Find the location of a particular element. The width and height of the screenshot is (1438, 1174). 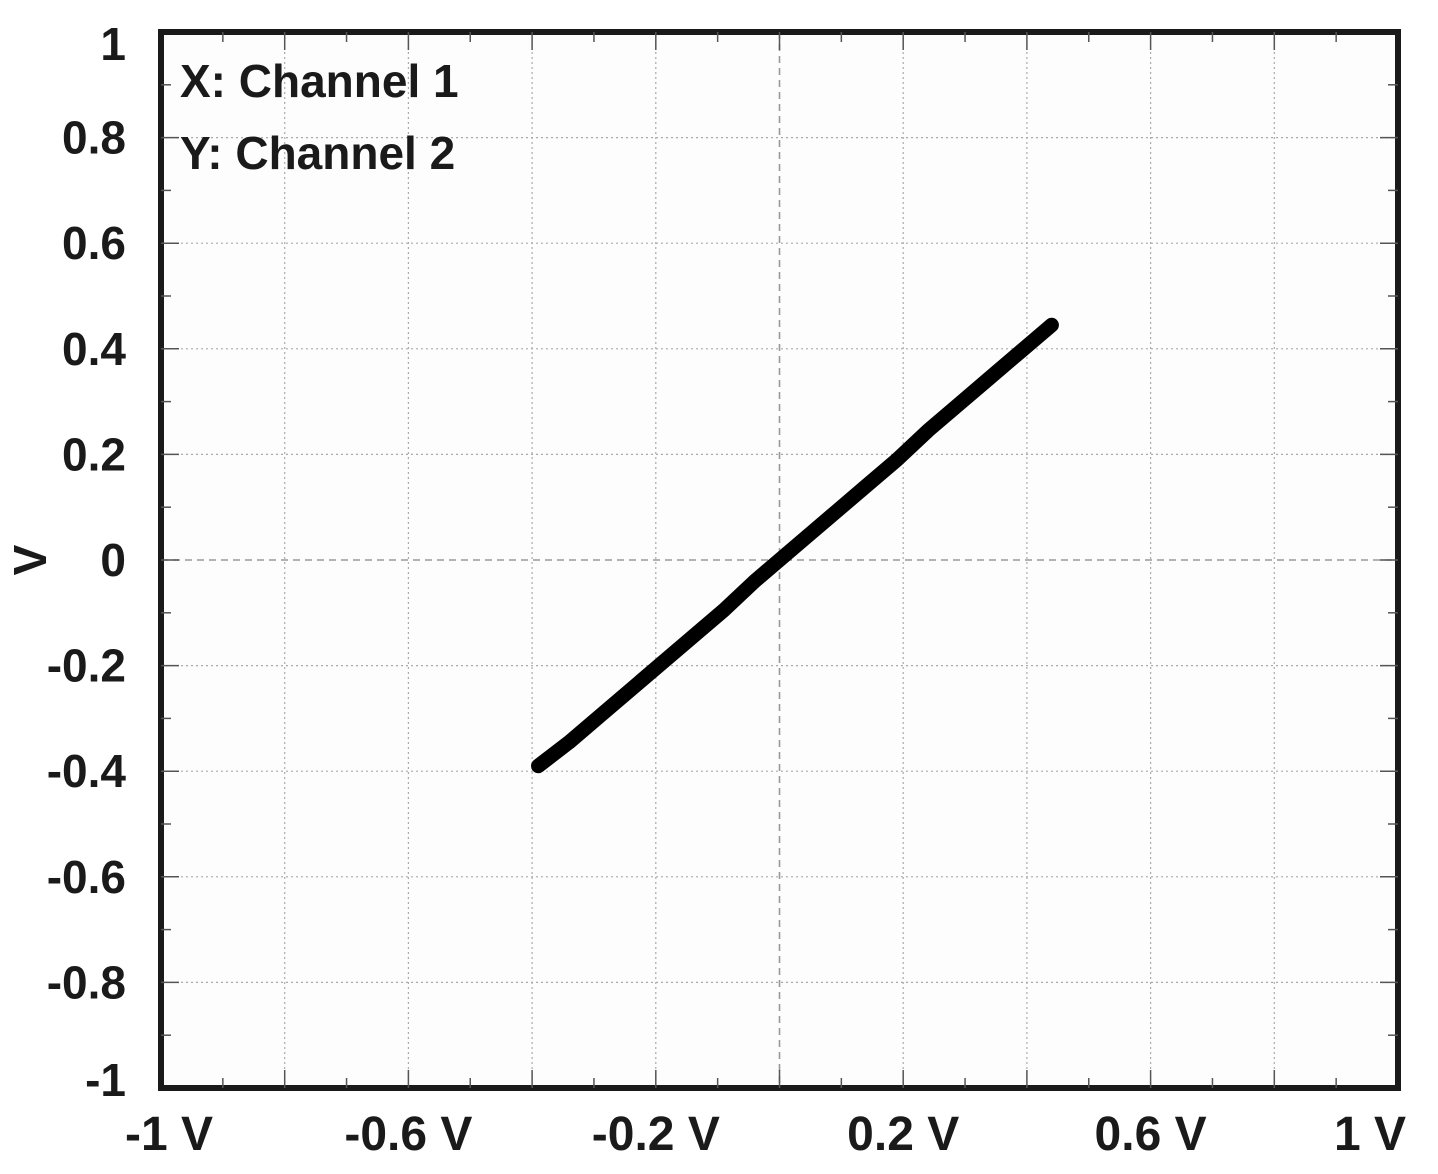

x-tick-label: 0.6 V is located at coordinates (1151, 1134).